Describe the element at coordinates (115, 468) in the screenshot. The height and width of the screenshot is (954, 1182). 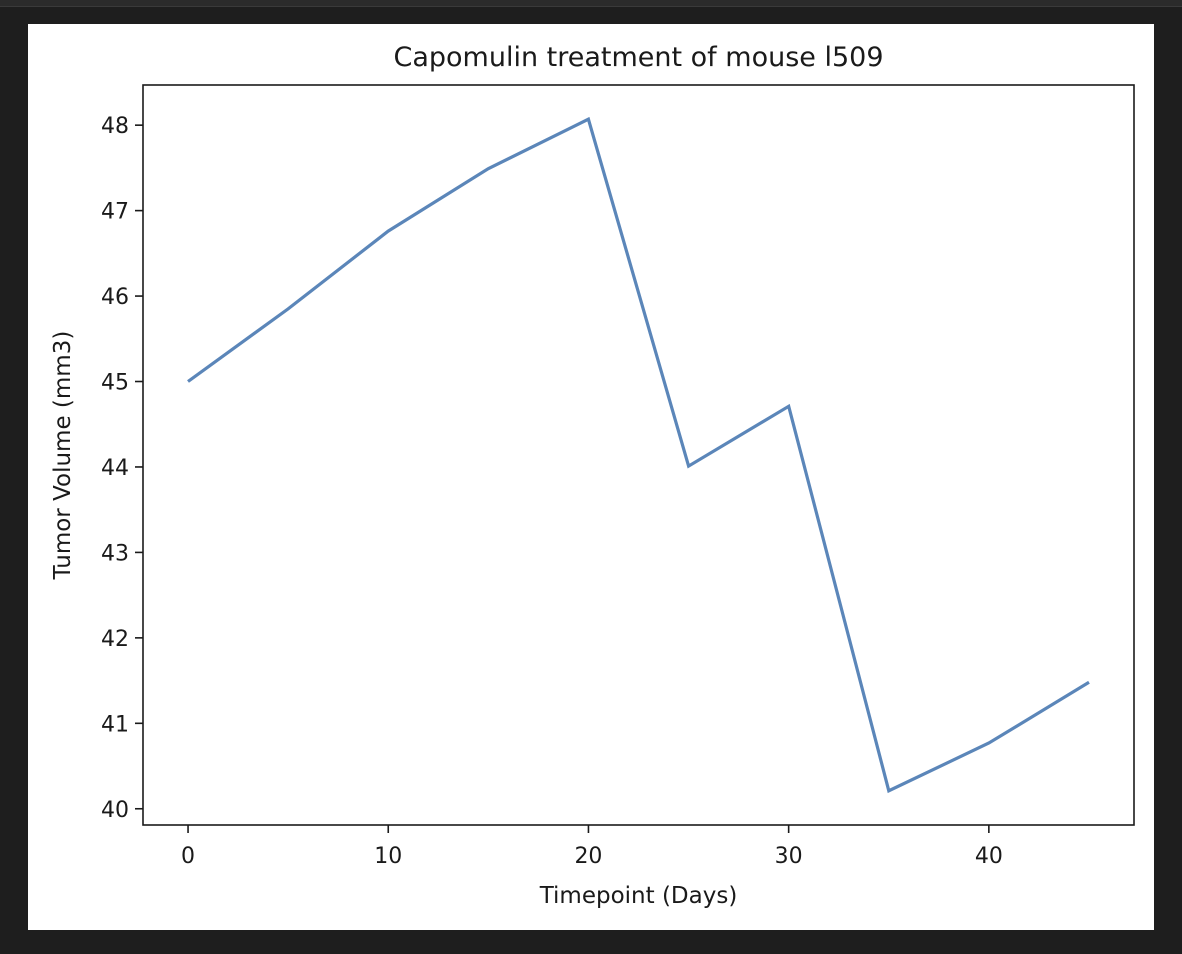
I see `y-tick-label: 44` at that location.